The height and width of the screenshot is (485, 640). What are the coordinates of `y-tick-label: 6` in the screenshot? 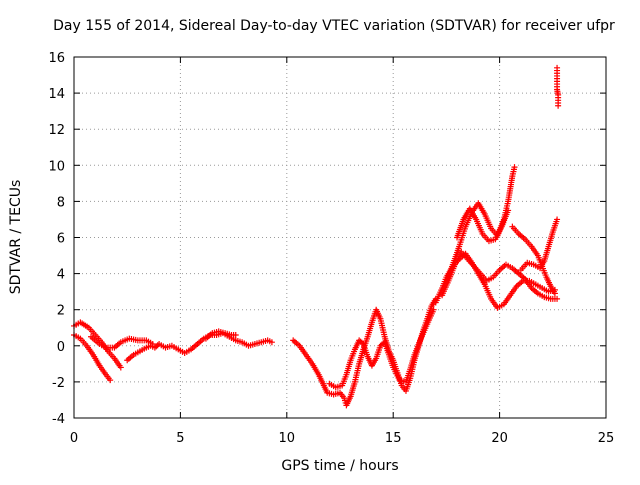 It's located at (61, 239).